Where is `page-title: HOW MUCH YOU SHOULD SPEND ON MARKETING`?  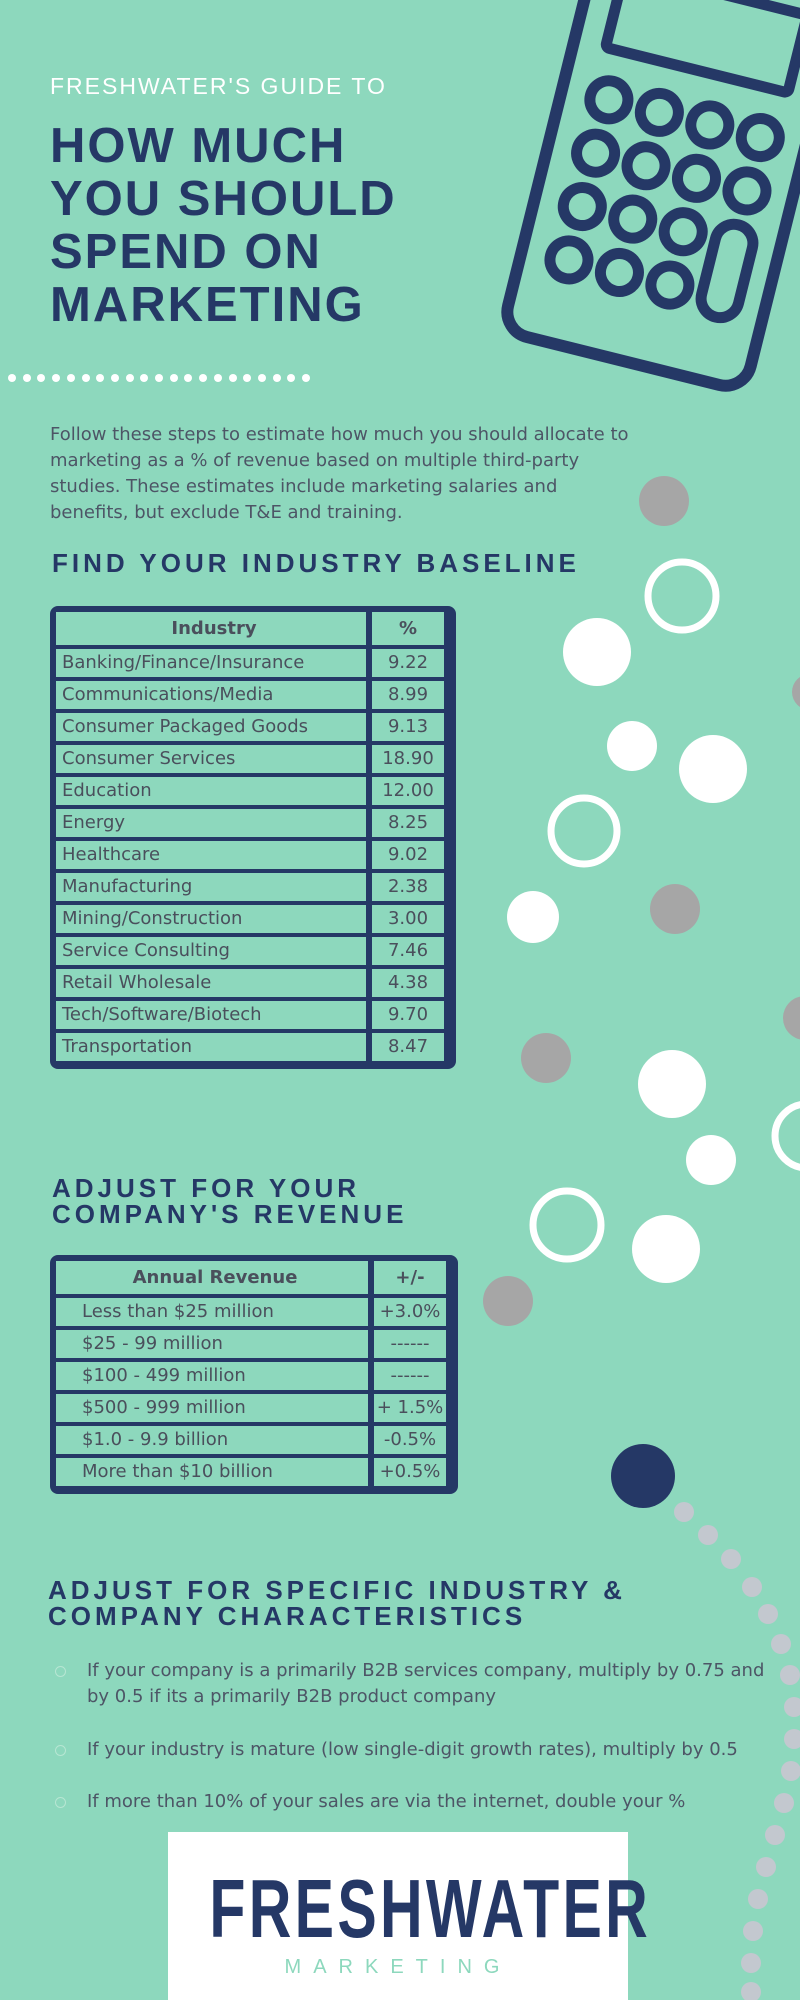
page-title: HOW MUCH YOU SHOULD SPEND ON MARKETING is located at coordinates (223, 226).